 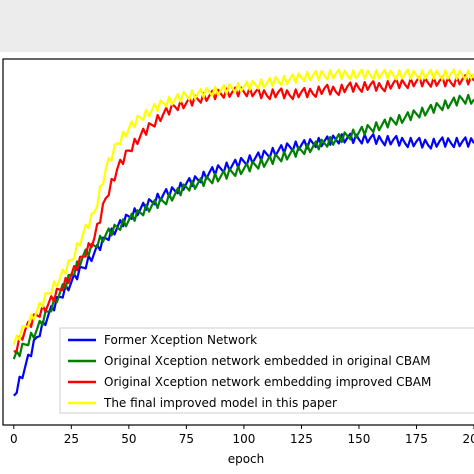 I want to click on x-tick-label: 0, so click(x=14, y=439).